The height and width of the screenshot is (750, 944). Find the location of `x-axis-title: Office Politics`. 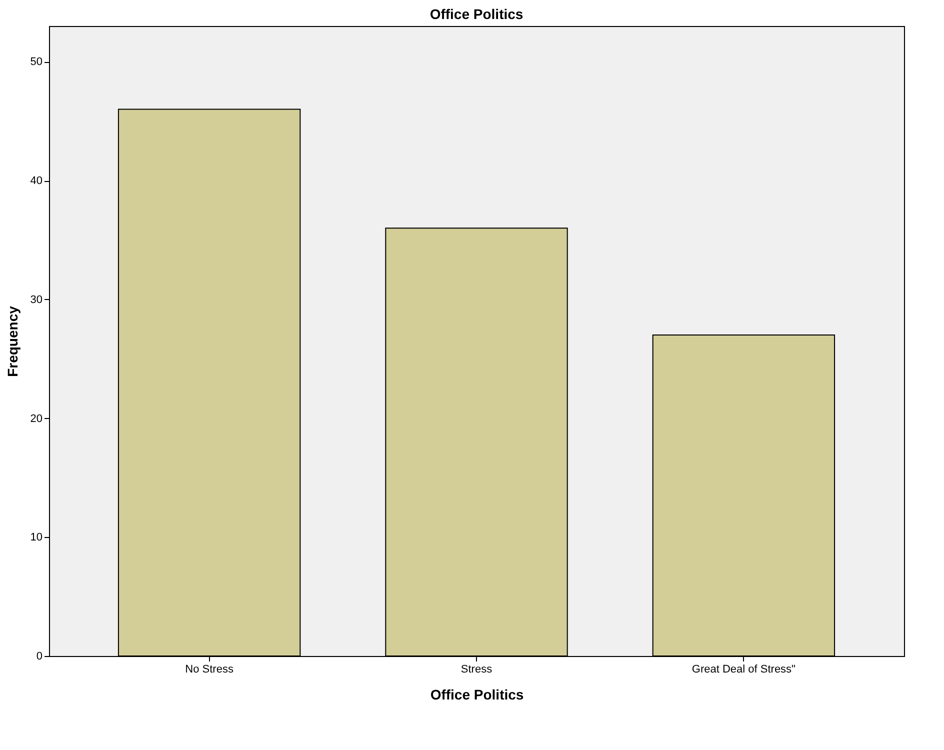

x-axis-title: Office Politics is located at coordinates (477, 694).